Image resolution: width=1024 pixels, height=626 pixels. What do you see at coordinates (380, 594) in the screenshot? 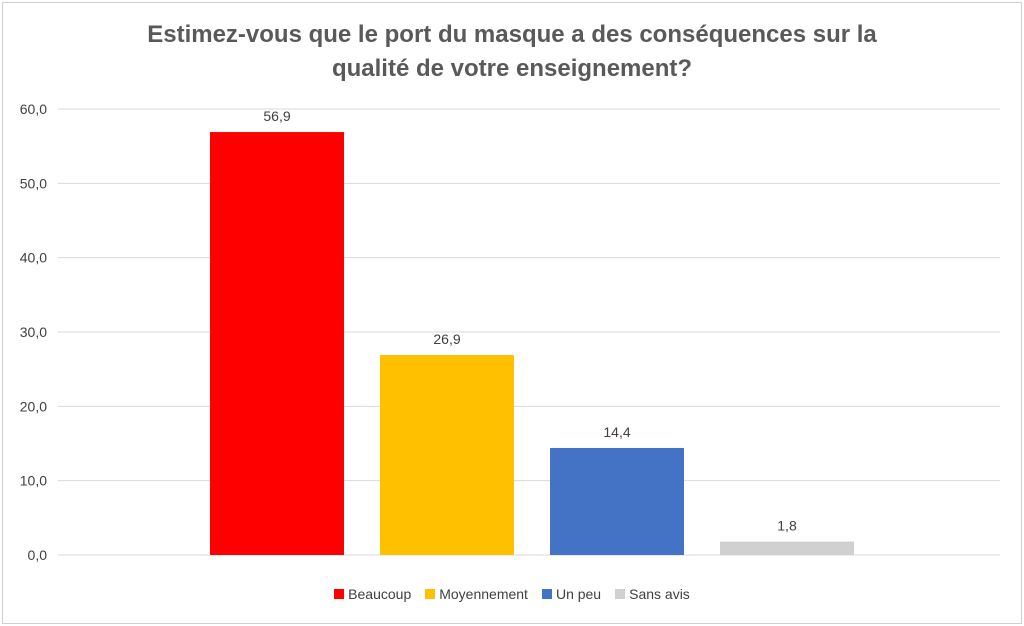
I see `legend-label: Beaucoup` at bounding box center [380, 594].